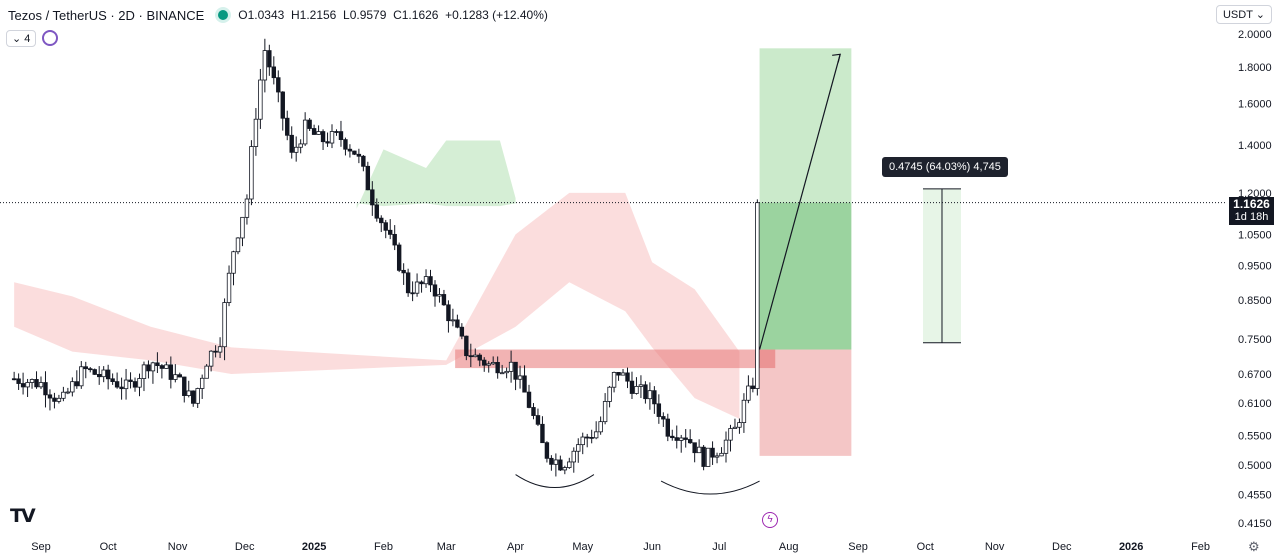 This screenshot has width=1280, height=558. I want to click on y-tick-label: 1.2000, so click(1255, 194).